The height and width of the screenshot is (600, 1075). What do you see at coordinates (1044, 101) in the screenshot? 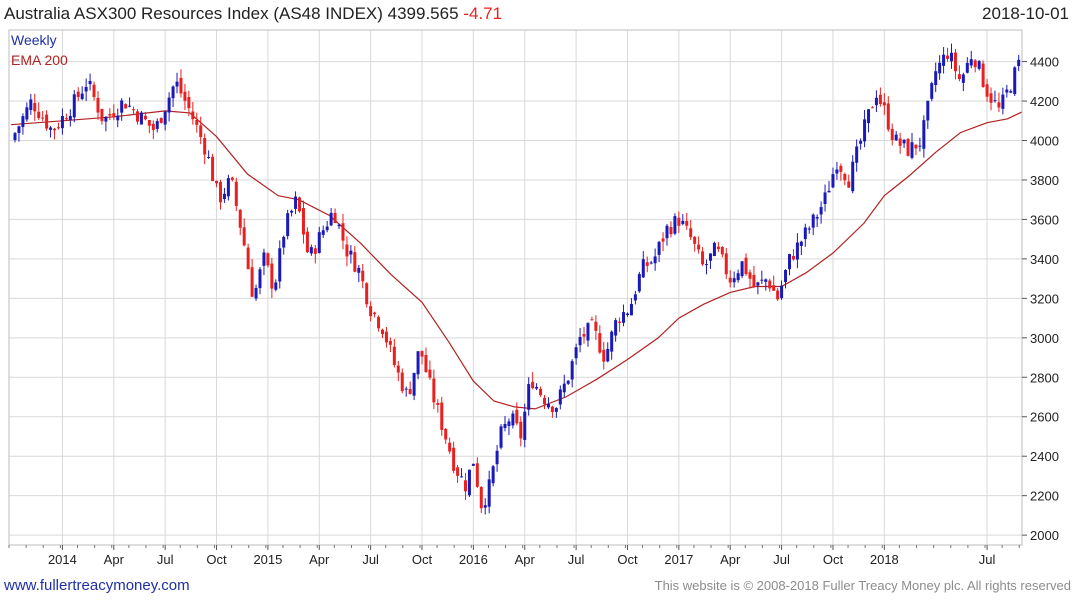
I see `y-tick-label: 4200` at bounding box center [1044, 101].